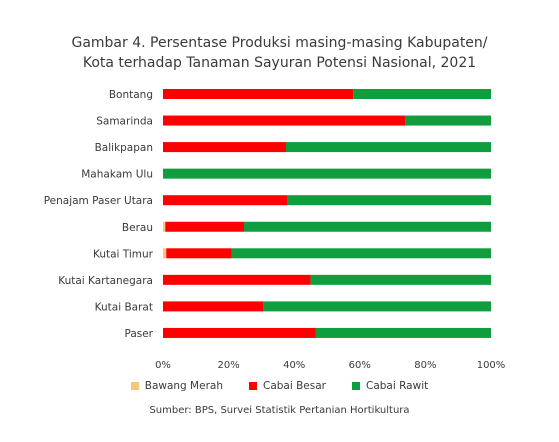 The width and height of the screenshot is (559, 442). I want to click on category-label-balikpapan: Balikpapan, so click(124, 148).